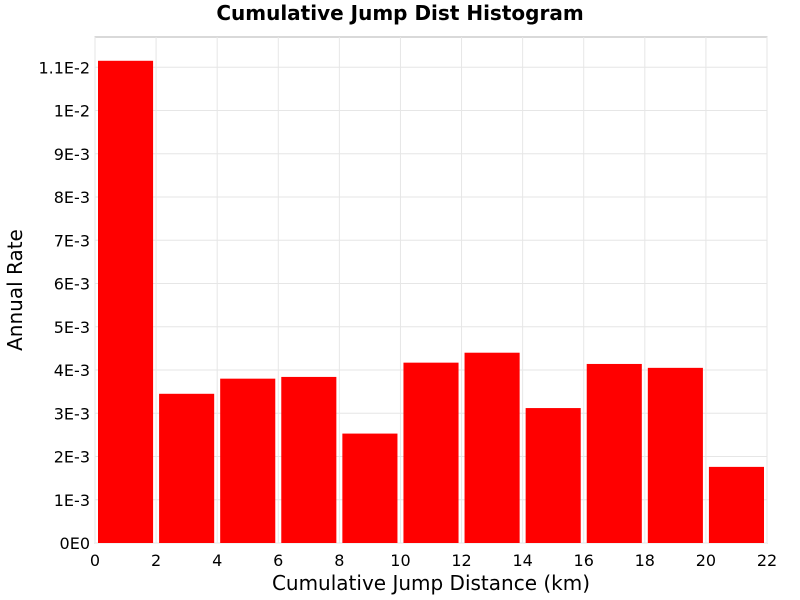  Describe the element at coordinates (584, 560) in the screenshot. I see `x-tick-label: 16` at that location.